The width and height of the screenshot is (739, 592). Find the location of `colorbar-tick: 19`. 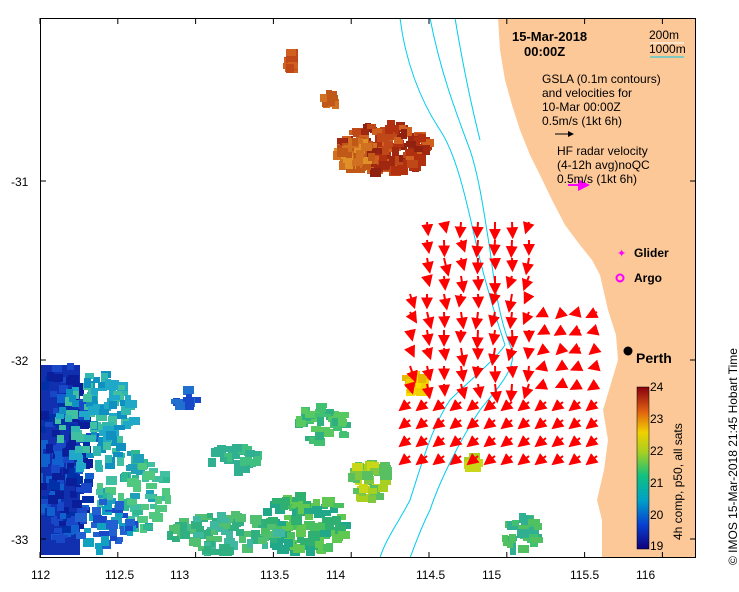

colorbar-tick: 19 is located at coordinates (657, 546).